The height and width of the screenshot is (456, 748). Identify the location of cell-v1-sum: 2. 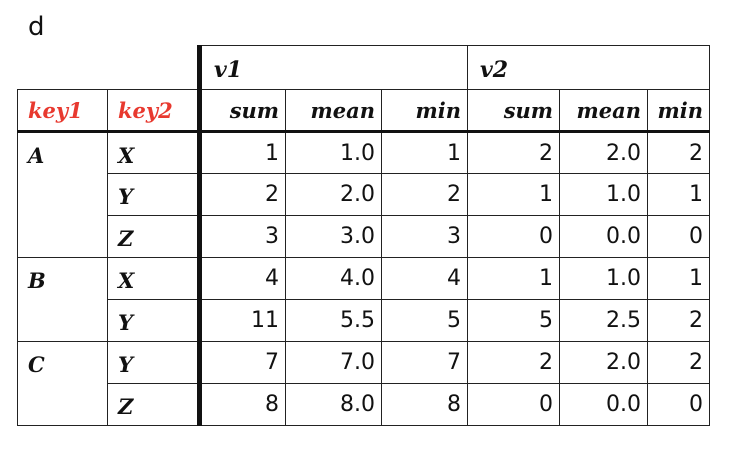
(241, 194).